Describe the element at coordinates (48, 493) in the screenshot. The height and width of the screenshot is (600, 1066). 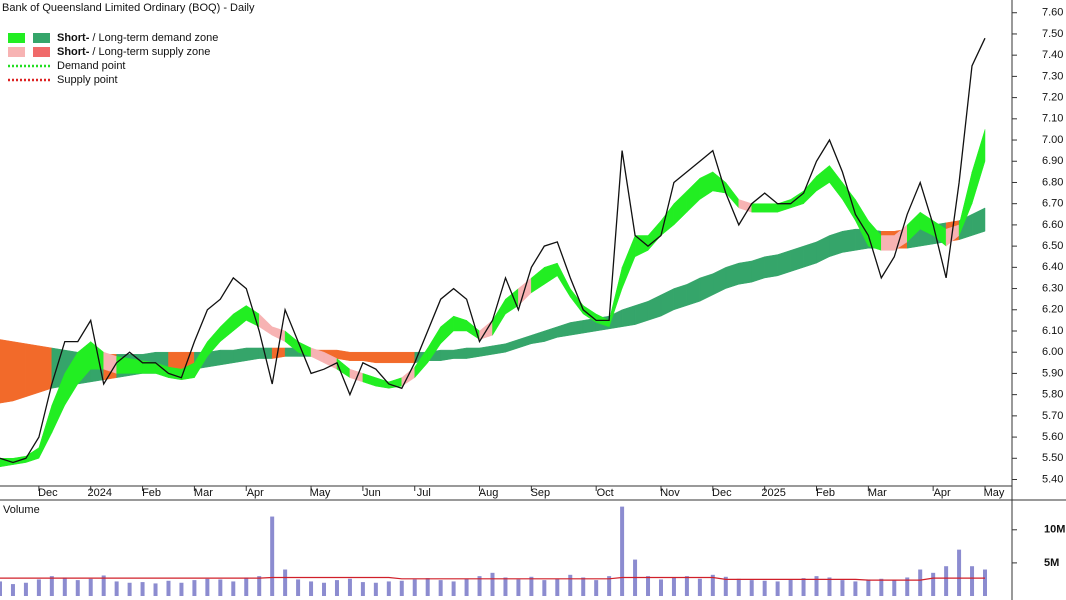
I see `x-tick-label: Dec` at that location.